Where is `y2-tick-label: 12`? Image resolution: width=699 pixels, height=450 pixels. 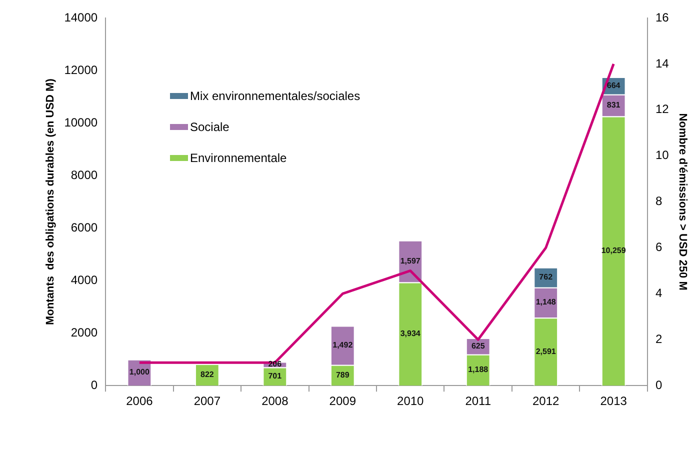
y2-tick-label: 12 is located at coordinates (662, 109).